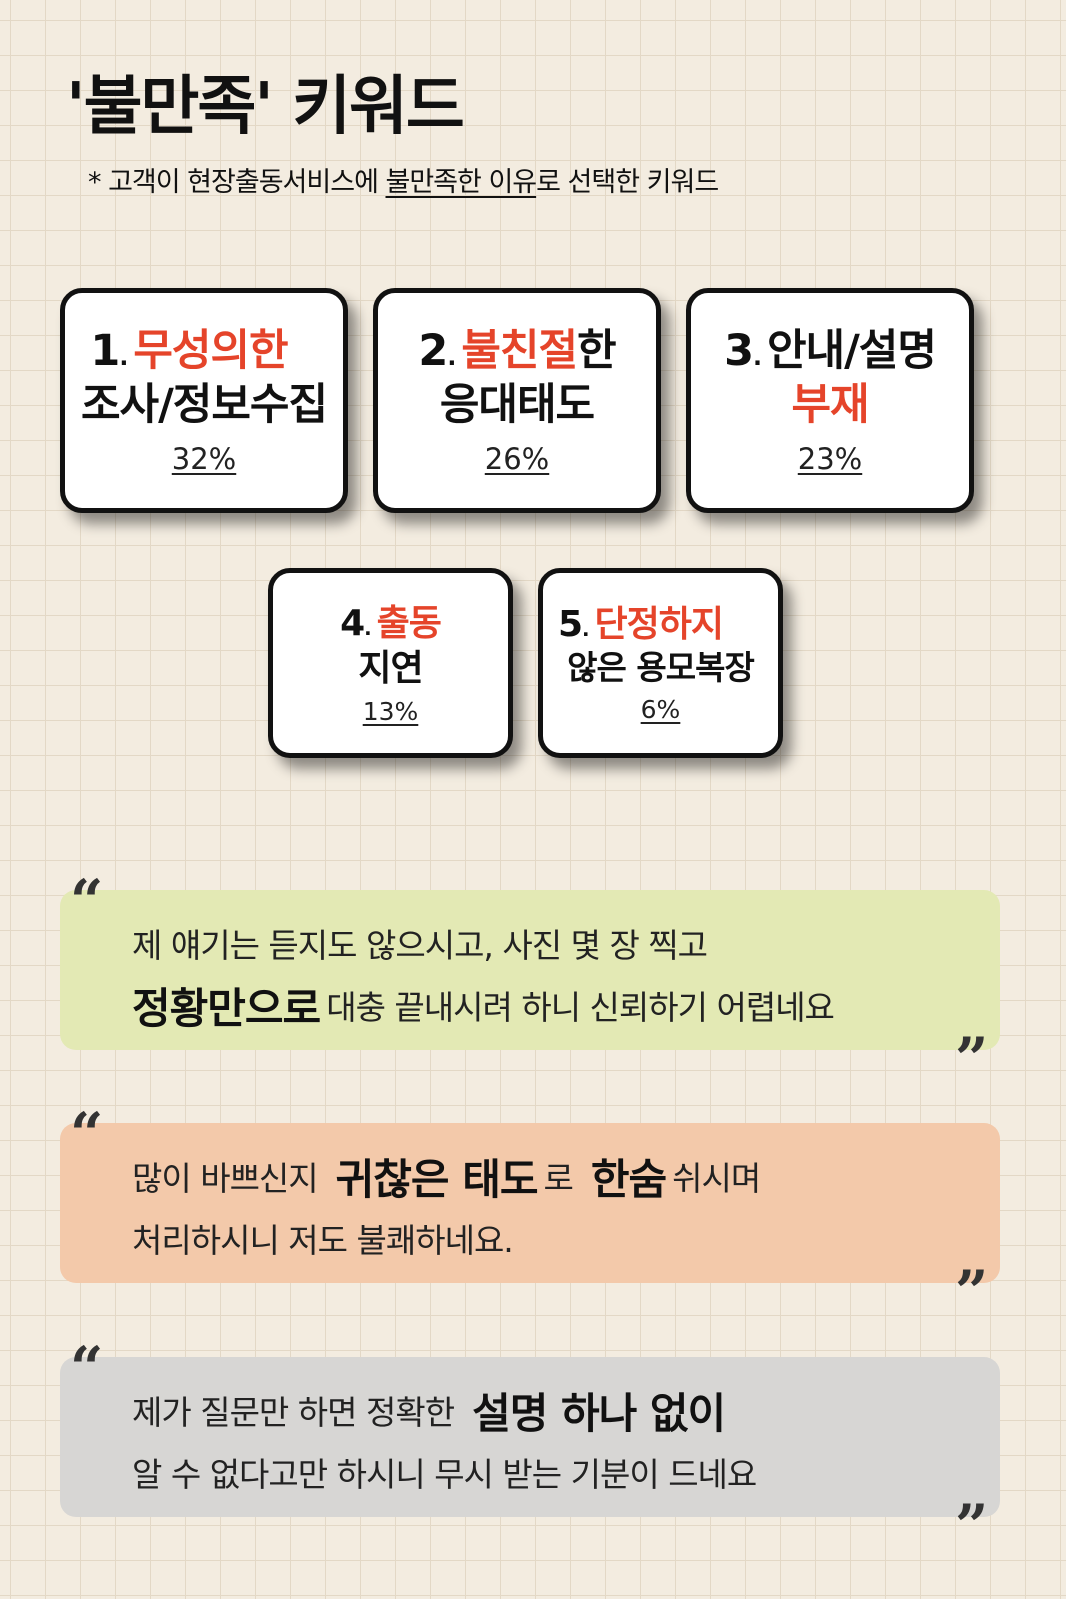 The width and height of the screenshot is (1066, 1599). I want to click on keyword-card-1: 1. 무성의한 조사/정보수집 32%, so click(204, 400).